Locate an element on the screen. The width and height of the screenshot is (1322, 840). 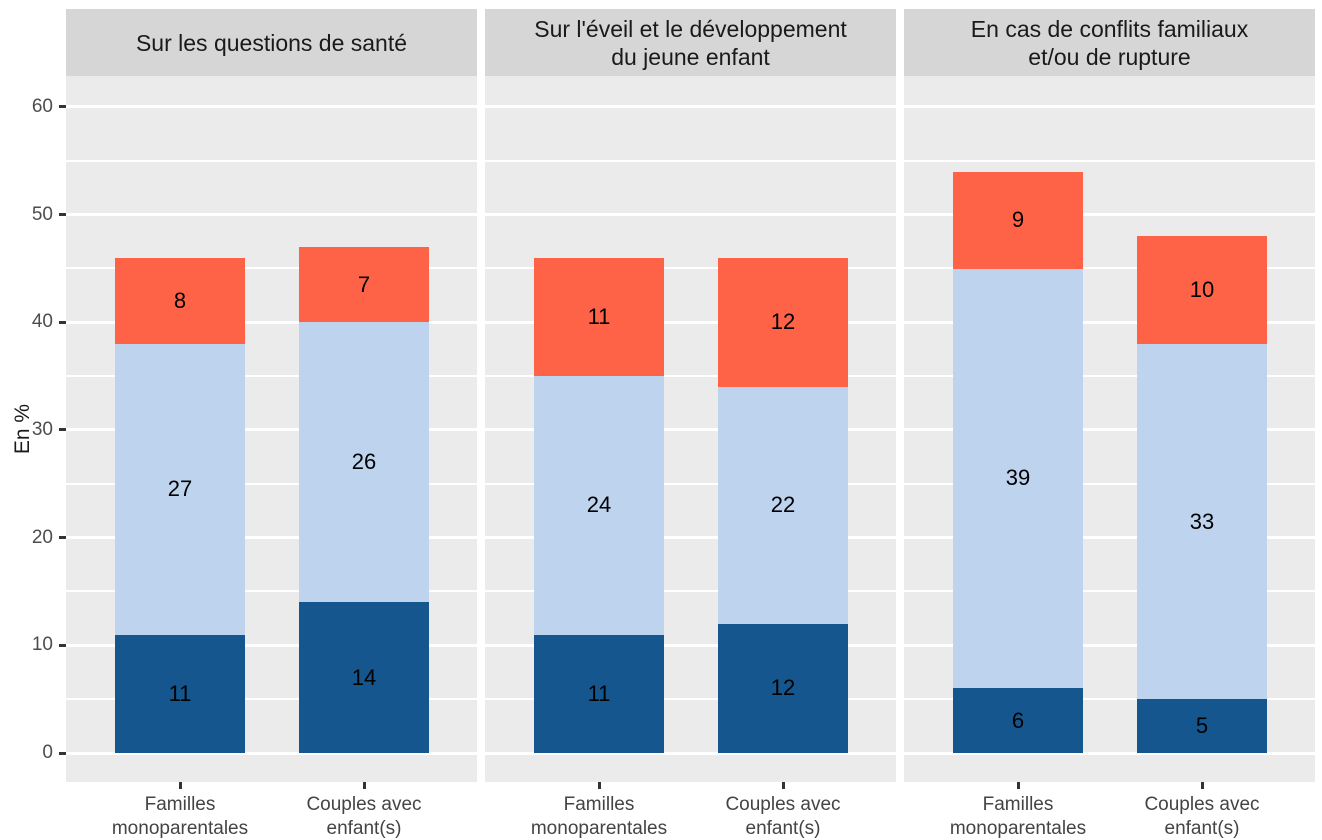
bar-value-label: 10 is located at coordinates (1202, 290).